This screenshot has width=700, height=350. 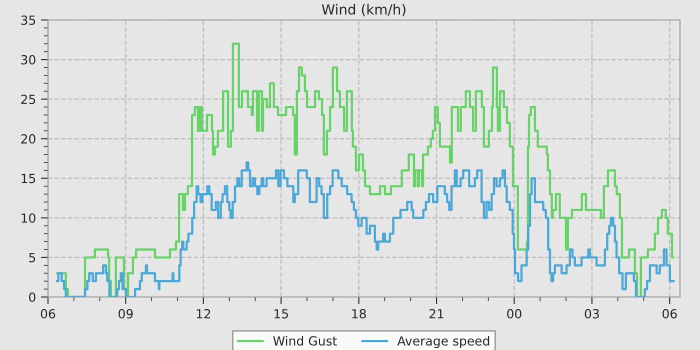 What do you see at coordinates (29, 179) in the screenshot?
I see `y-tick-label: 15` at bounding box center [29, 179].